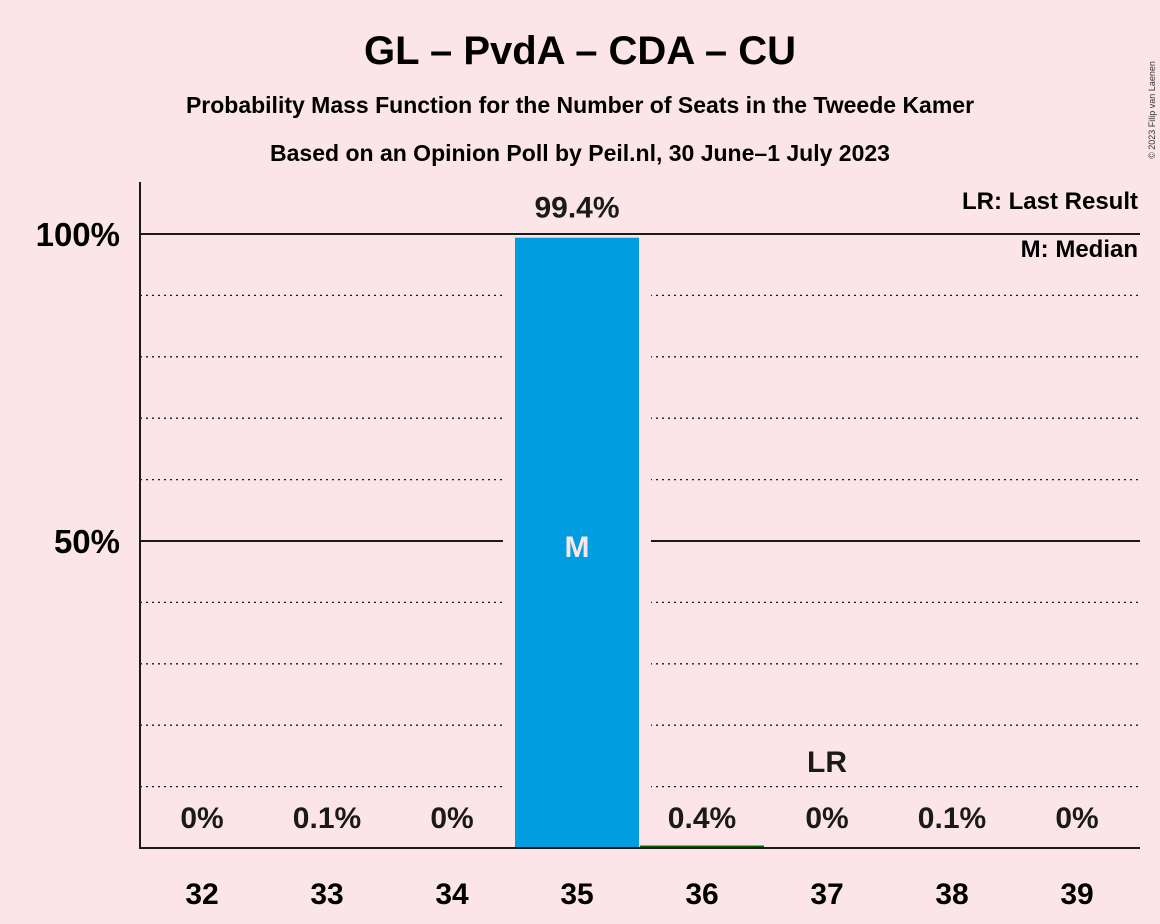 This screenshot has width=1160, height=924. What do you see at coordinates (1076, 818) in the screenshot?
I see `data-label-seat-39: 0%` at bounding box center [1076, 818].